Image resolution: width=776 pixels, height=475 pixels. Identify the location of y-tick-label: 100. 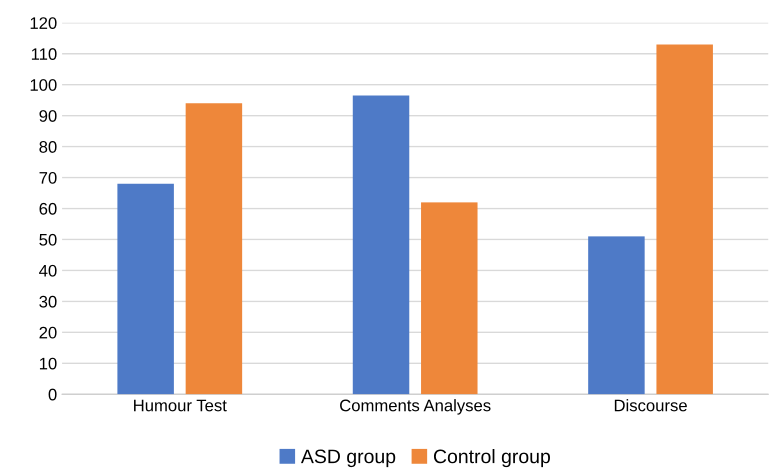
(43, 85).